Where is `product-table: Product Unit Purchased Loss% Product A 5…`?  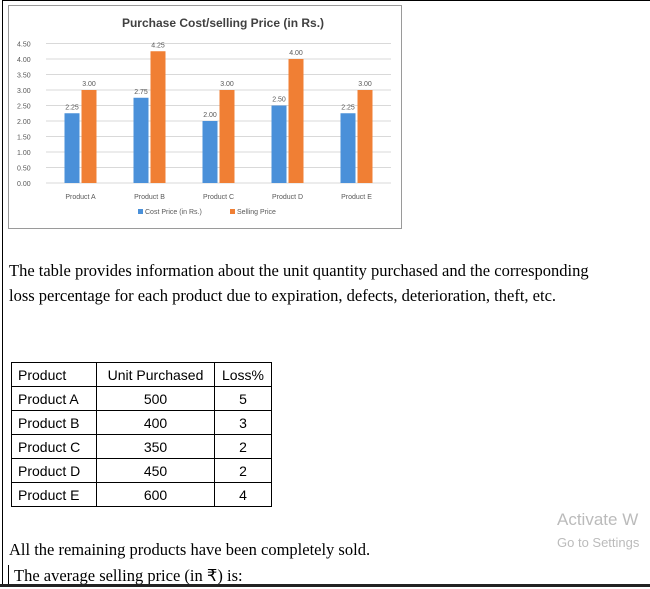 product-table: Product Unit Purchased Loss% Product A 5… is located at coordinates (141, 434).